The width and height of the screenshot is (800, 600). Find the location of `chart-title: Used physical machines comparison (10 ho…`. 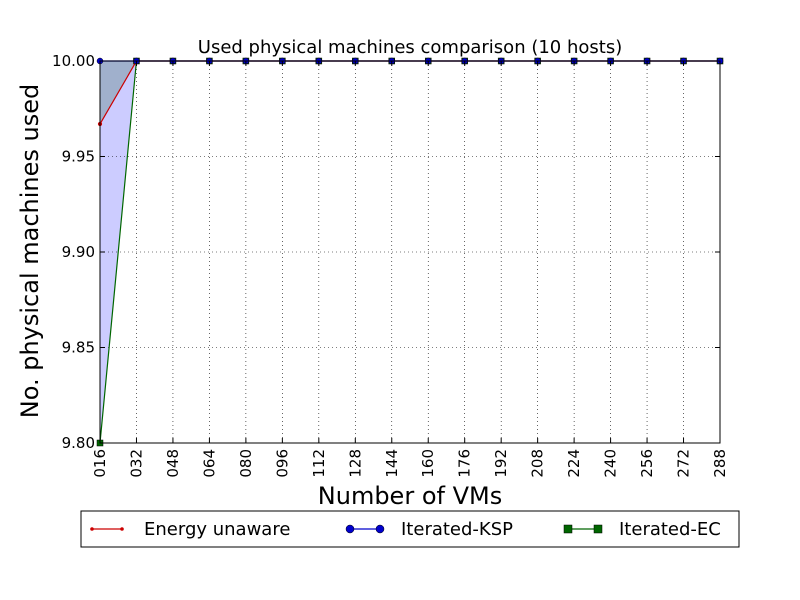

chart-title: Used physical machines comparison (10 ho… is located at coordinates (410, 47).